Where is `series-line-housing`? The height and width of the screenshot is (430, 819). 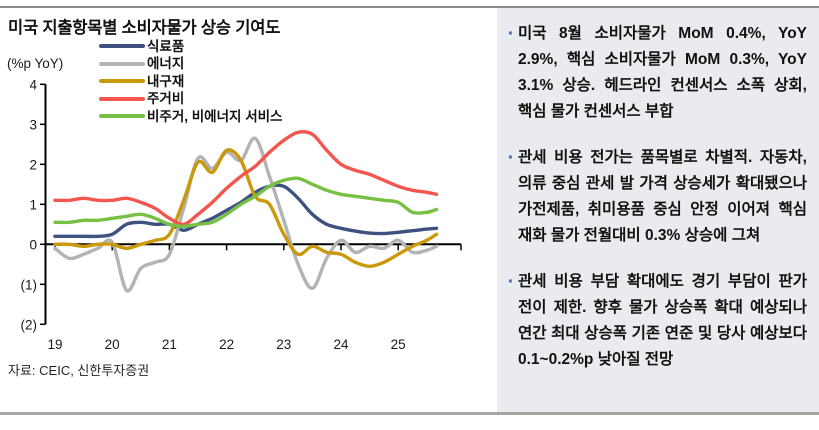
series-line-housing is located at coordinates (246, 178).